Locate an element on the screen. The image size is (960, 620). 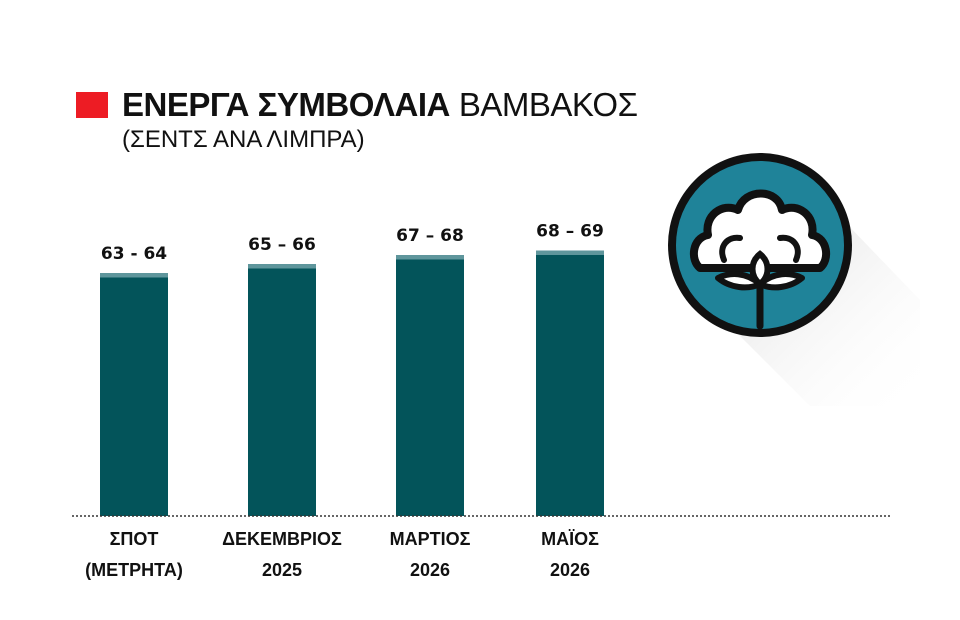
data-label: 65 – 66 is located at coordinates (282, 245).